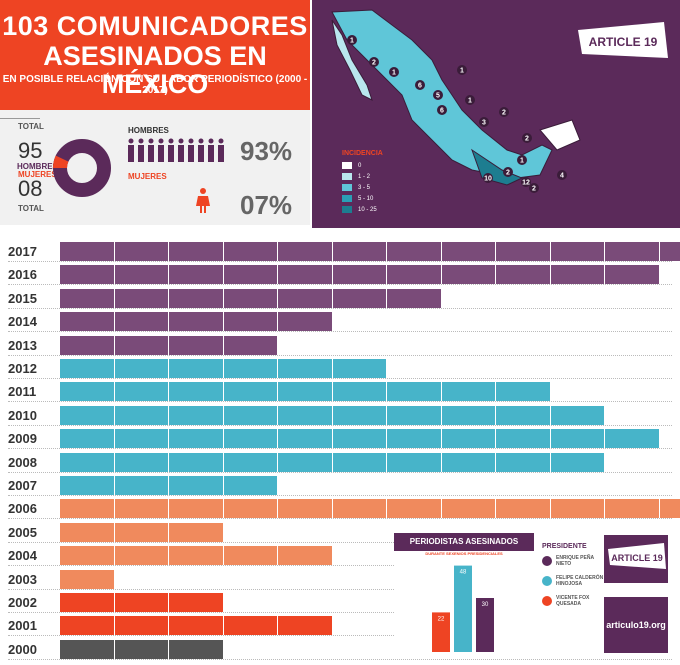  What do you see at coordinates (582, 561) in the screenshot?
I see `president-legend-item: ENRIQUE PEÑA NIETO` at bounding box center [582, 561].